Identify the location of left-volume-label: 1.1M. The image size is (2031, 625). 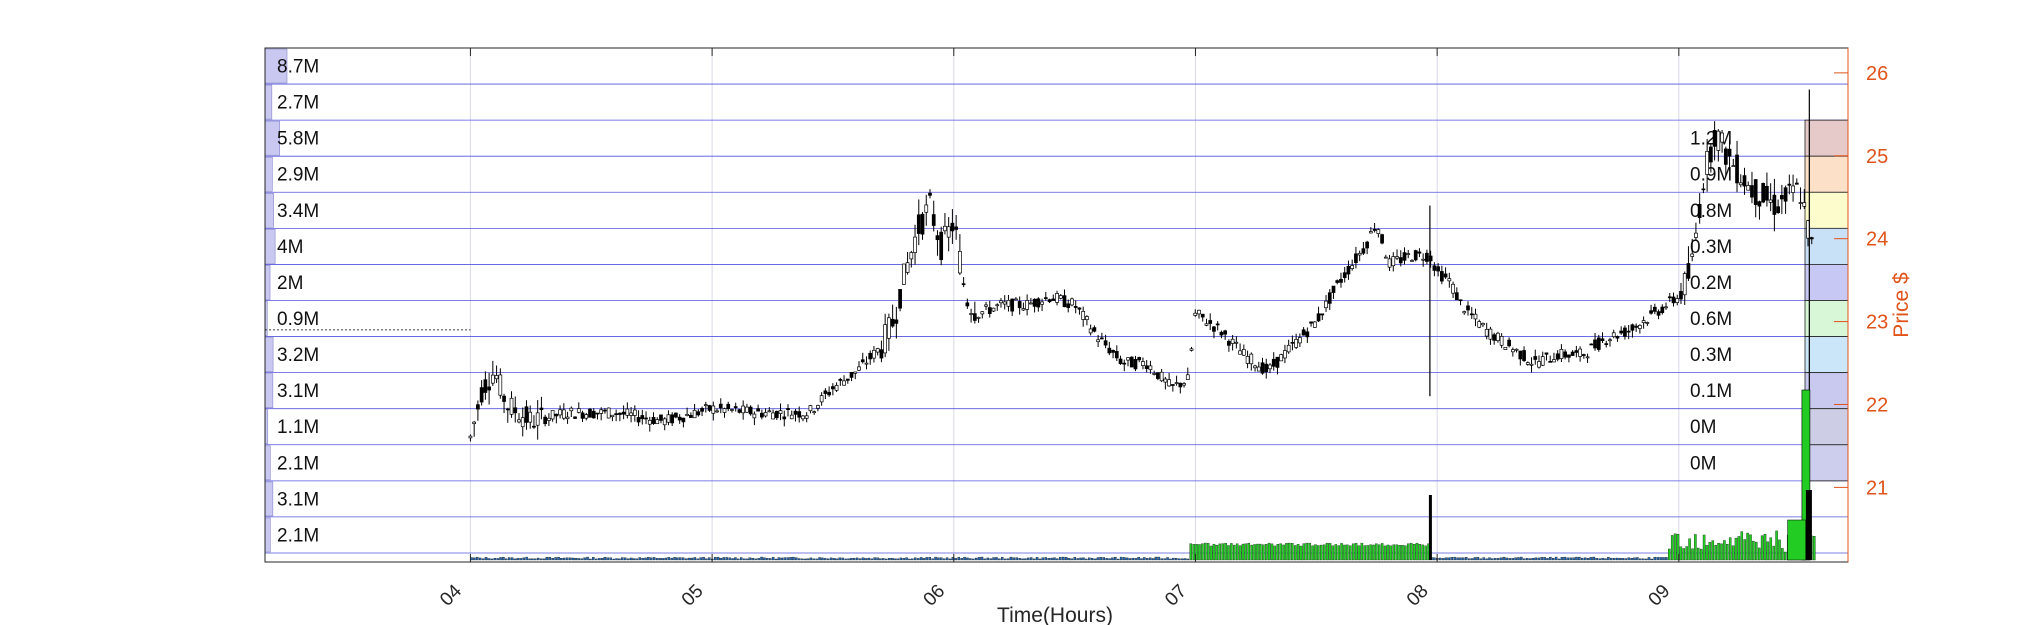
(298, 427).